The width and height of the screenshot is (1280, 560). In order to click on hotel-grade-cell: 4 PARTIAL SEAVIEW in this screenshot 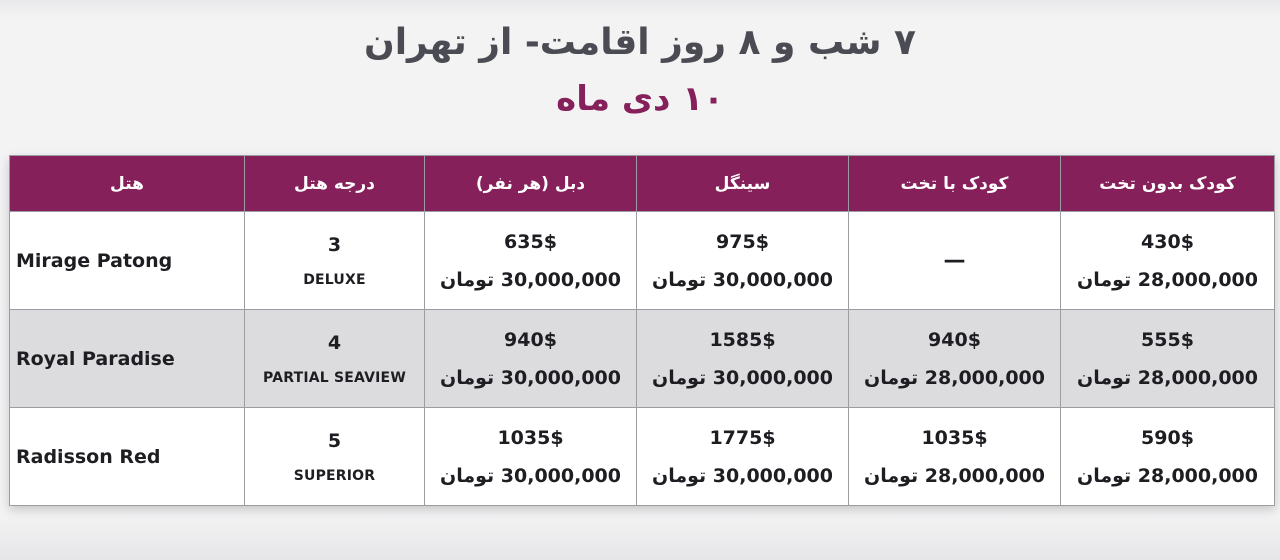, I will do `click(334, 358)`.